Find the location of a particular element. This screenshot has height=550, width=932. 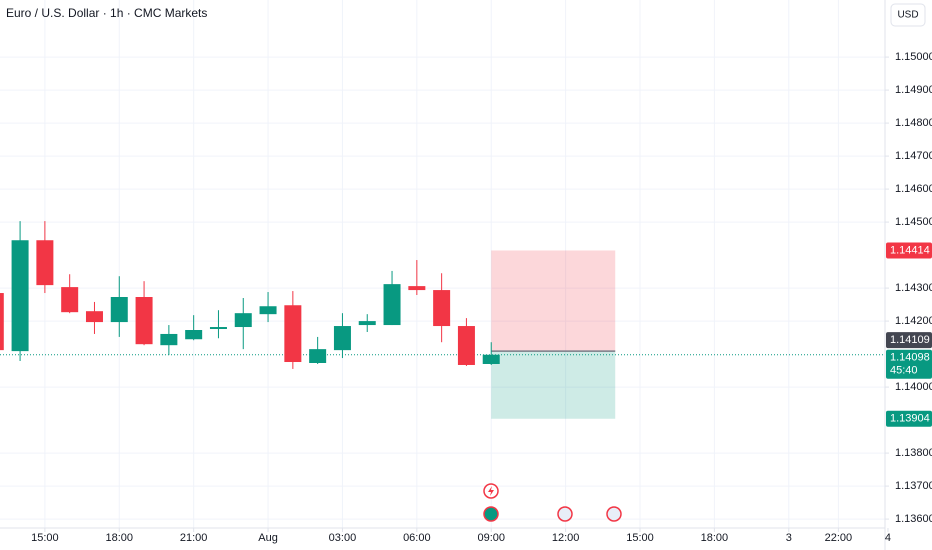

price-label: 1.13904 is located at coordinates (910, 419).